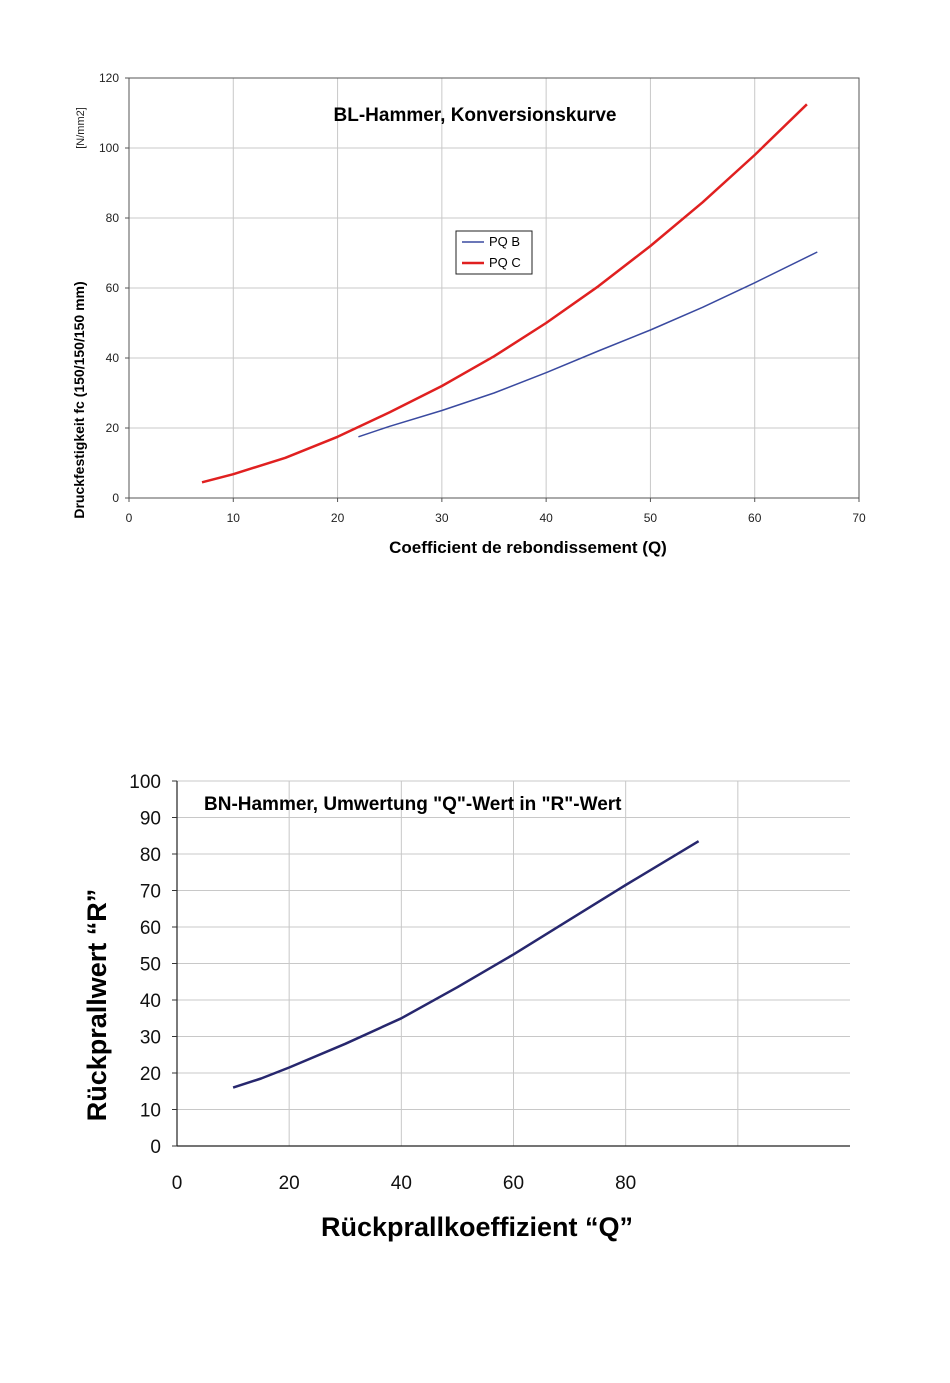 The height and width of the screenshot is (1383, 950). What do you see at coordinates (504, 241) in the screenshot?
I see `chart1-legend-label-pq-b: PQ B` at bounding box center [504, 241].